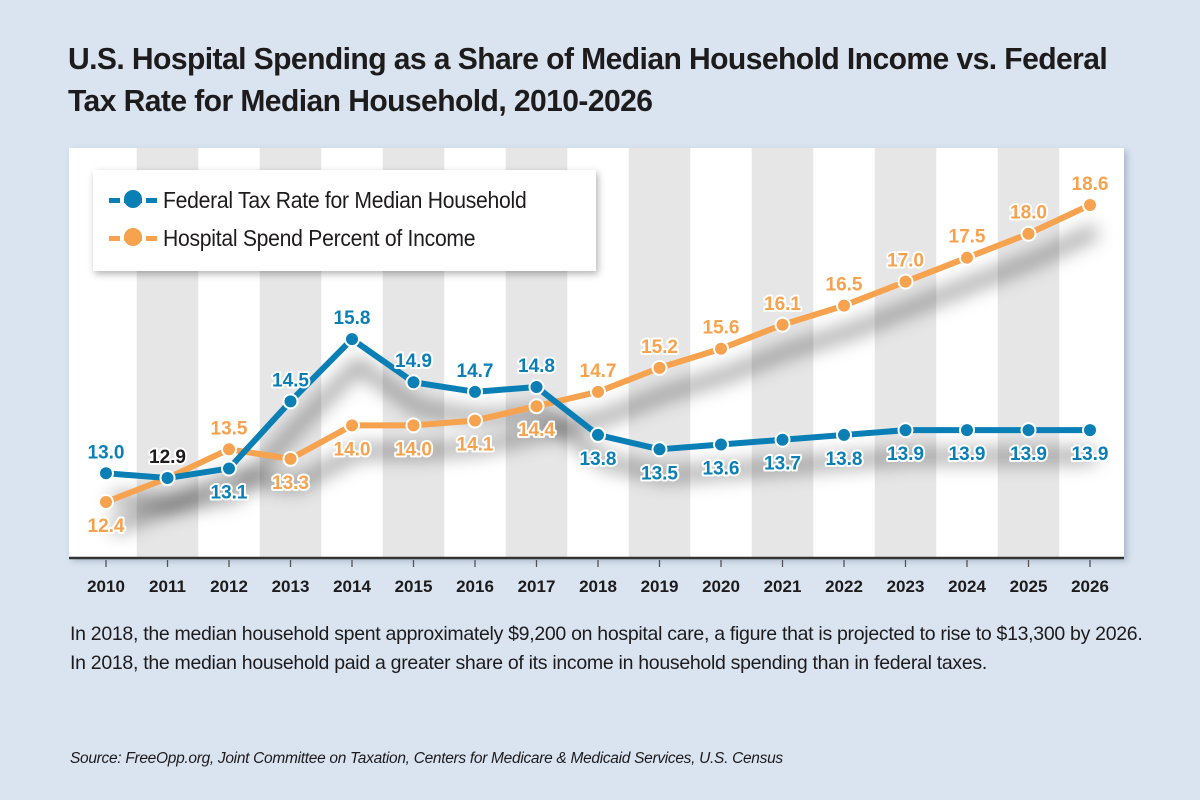 Image resolution: width=1200 pixels, height=800 pixels. Describe the element at coordinates (782, 464) in the screenshot. I see `data-label: 13.7` at that location.